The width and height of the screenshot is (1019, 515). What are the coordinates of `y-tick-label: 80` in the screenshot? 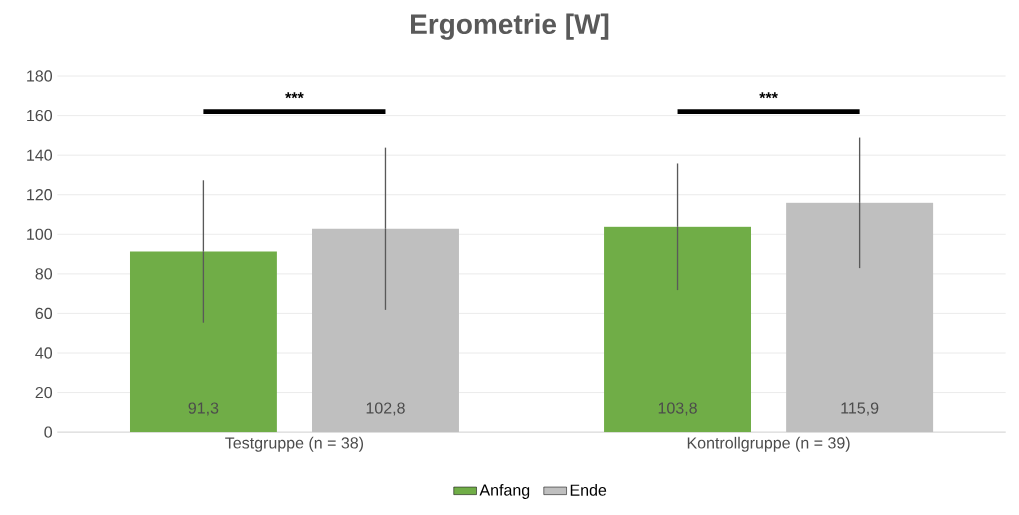 It's located at (44, 274).